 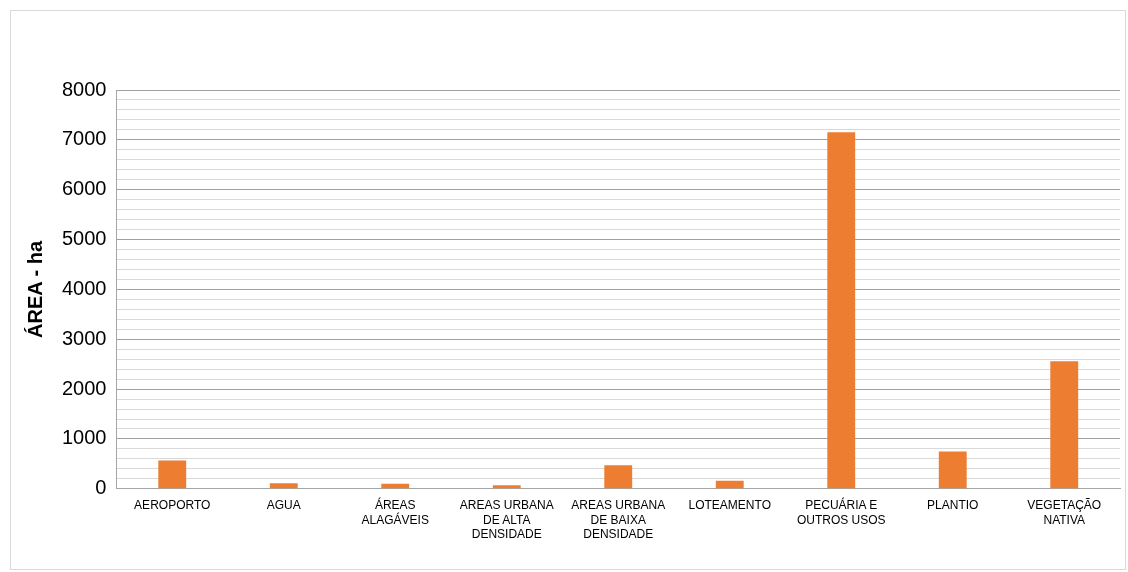 What do you see at coordinates (84, 138) in the screenshot?
I see `y-tick-label: 7000` at bounding box center [84, 138].